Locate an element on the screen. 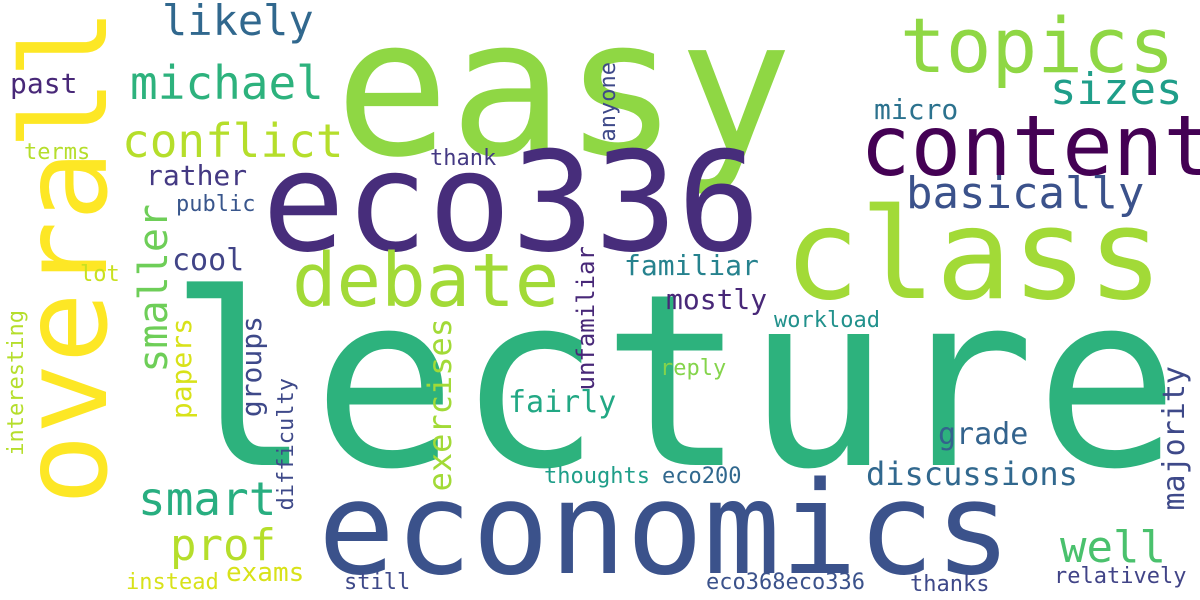  word-exercises: exercises is located at coordinates (440, 405).